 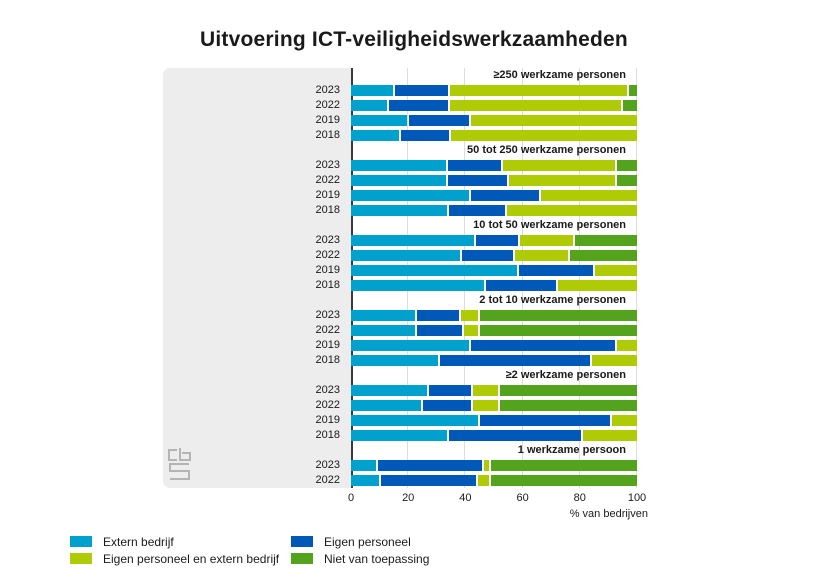 I want to click on x-tick-label: 20, so click(x=408, y=498).